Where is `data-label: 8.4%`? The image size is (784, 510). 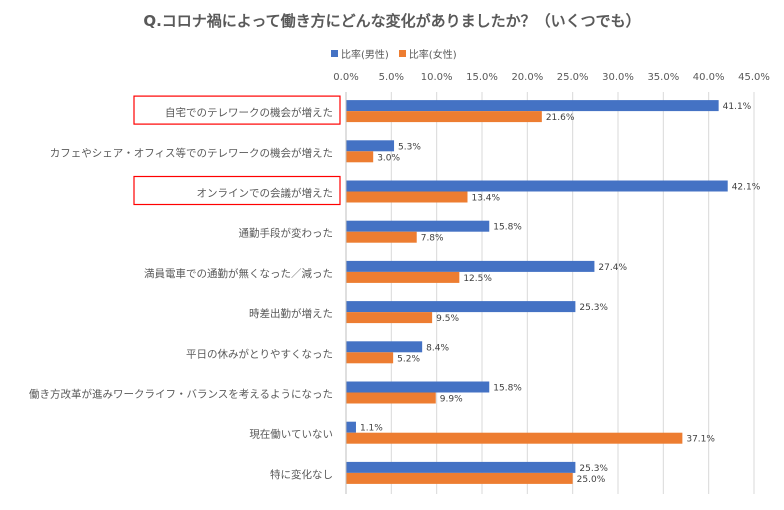
data-label: 8.4% is located at coordinates (437, 348).